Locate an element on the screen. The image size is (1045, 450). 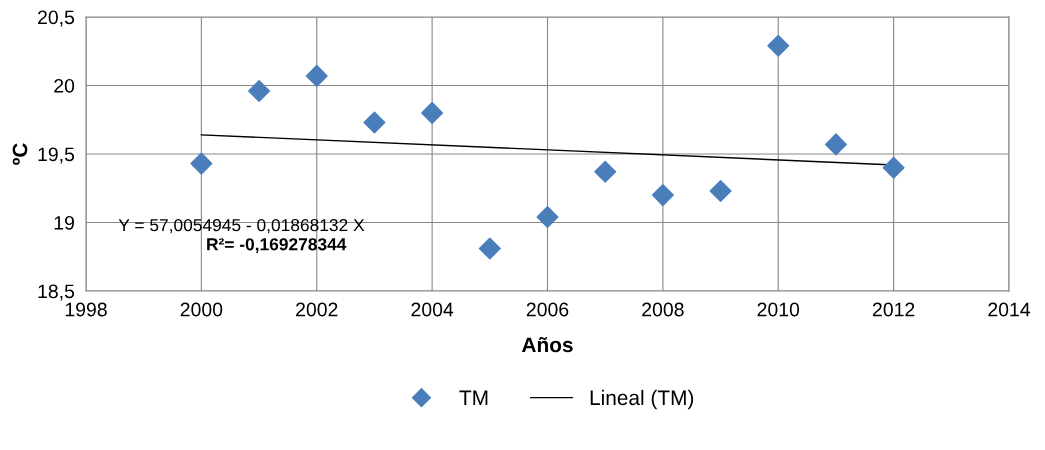
x-tick-label: 2010 is located at coordinates (778, 309).